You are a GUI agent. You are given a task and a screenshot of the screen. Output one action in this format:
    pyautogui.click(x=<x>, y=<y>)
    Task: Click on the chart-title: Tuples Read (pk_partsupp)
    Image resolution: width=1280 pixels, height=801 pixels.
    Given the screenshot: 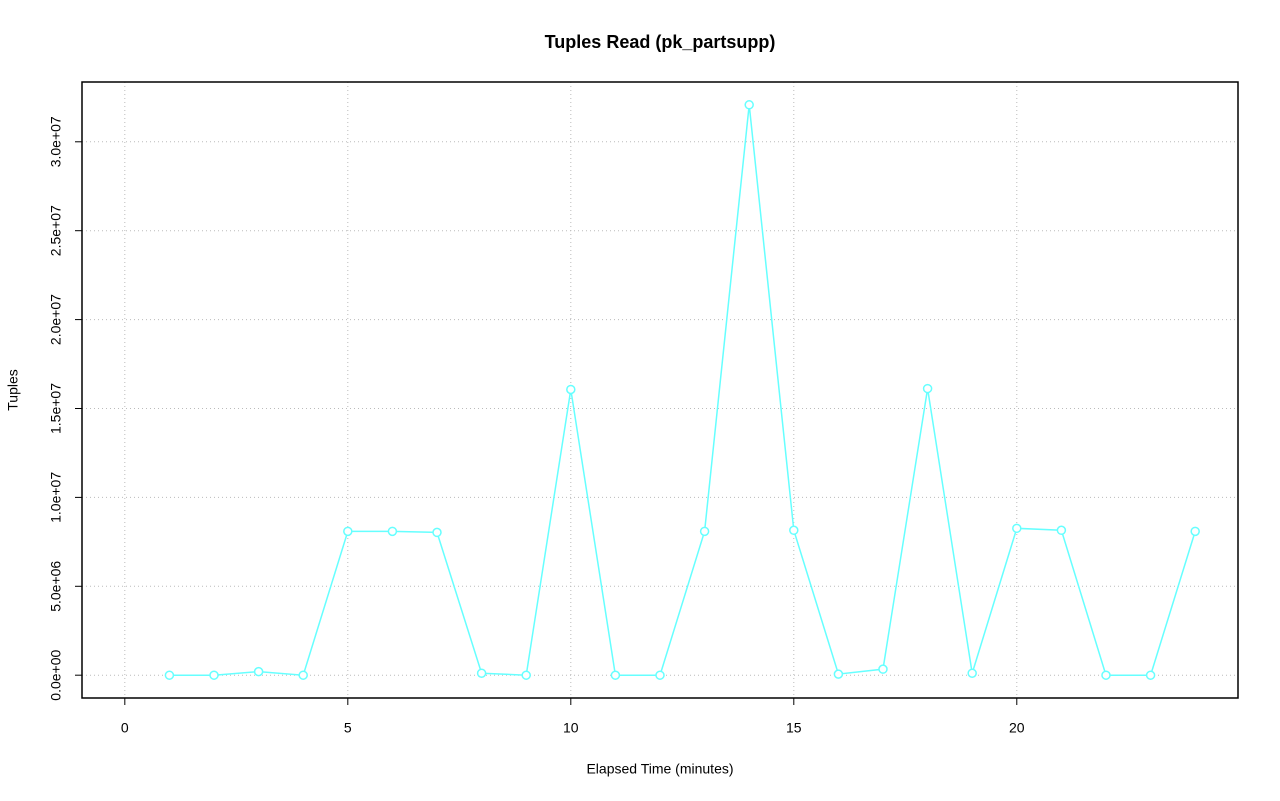 What is the action you would take?
    pyautogui.click(x=660, y=42)
    